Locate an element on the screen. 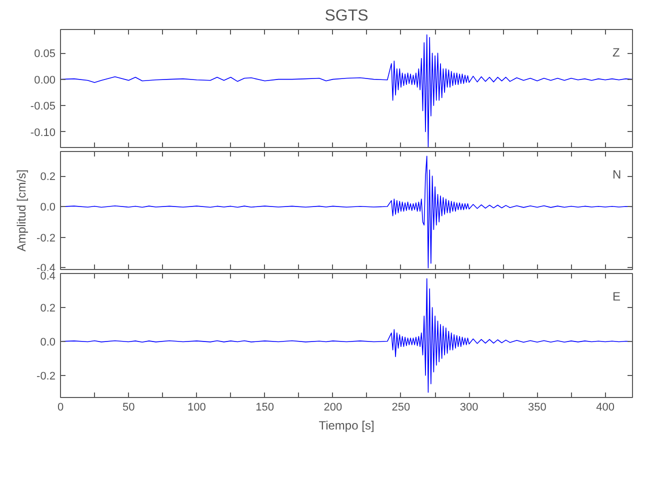 Image resolution: width=650 pixels, height=500 pixels. y-tick-label: 0.00 is located at coordinates (45, 80).